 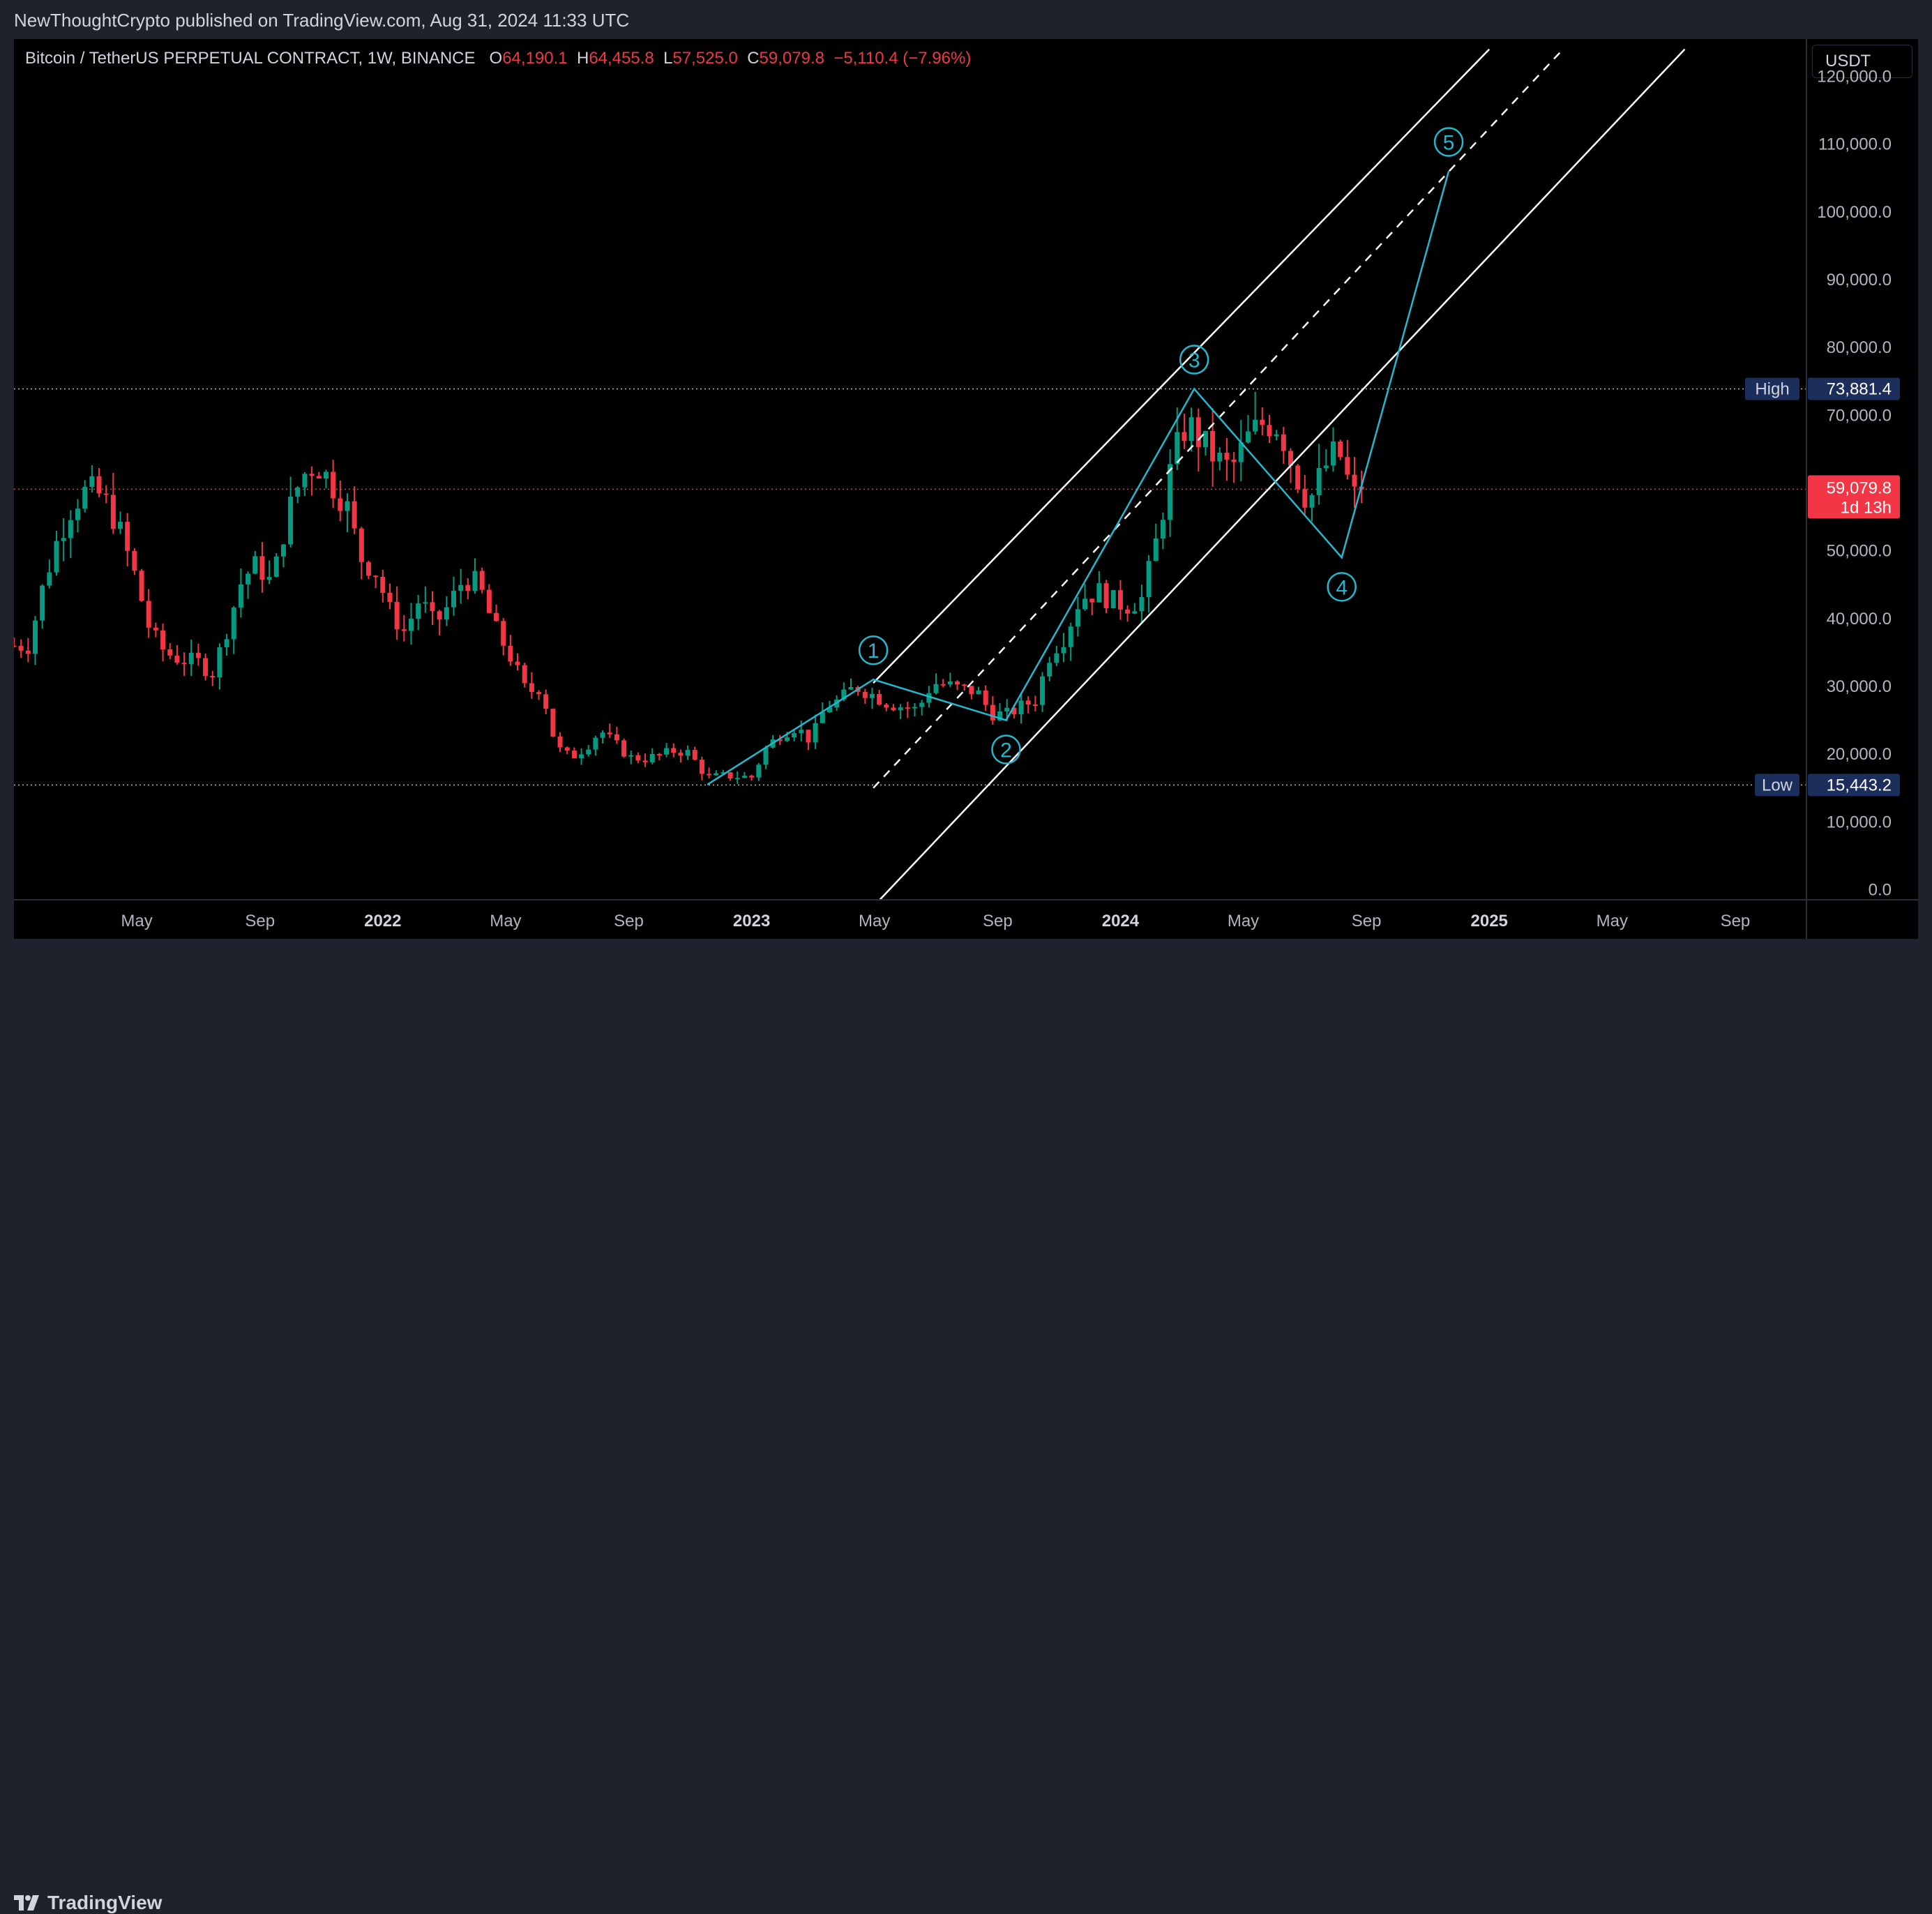 I want to click on last-price-badge: 59,079.81d 13h, so click(x=1854, y=497).